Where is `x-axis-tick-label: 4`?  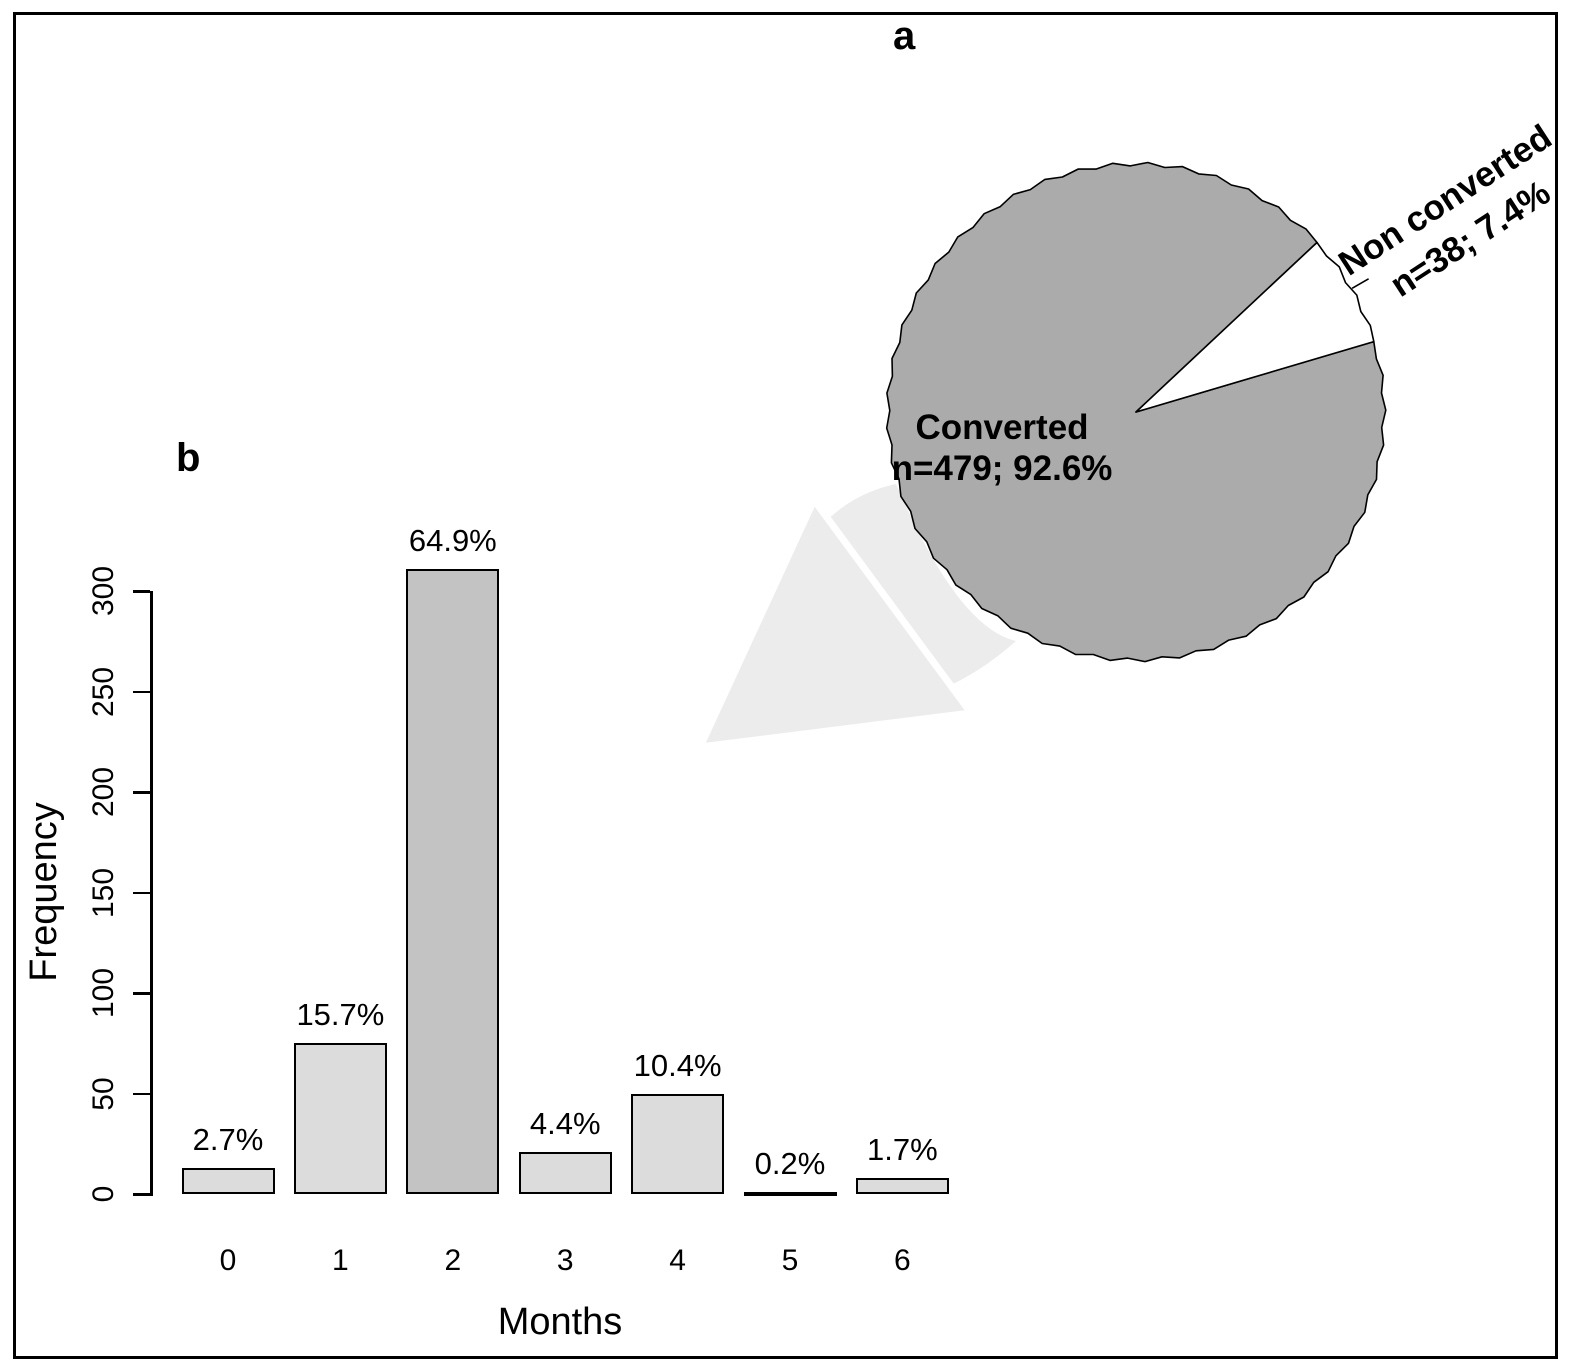
x-axis-tick-label: 4 is located at coordinates (677, 1260).